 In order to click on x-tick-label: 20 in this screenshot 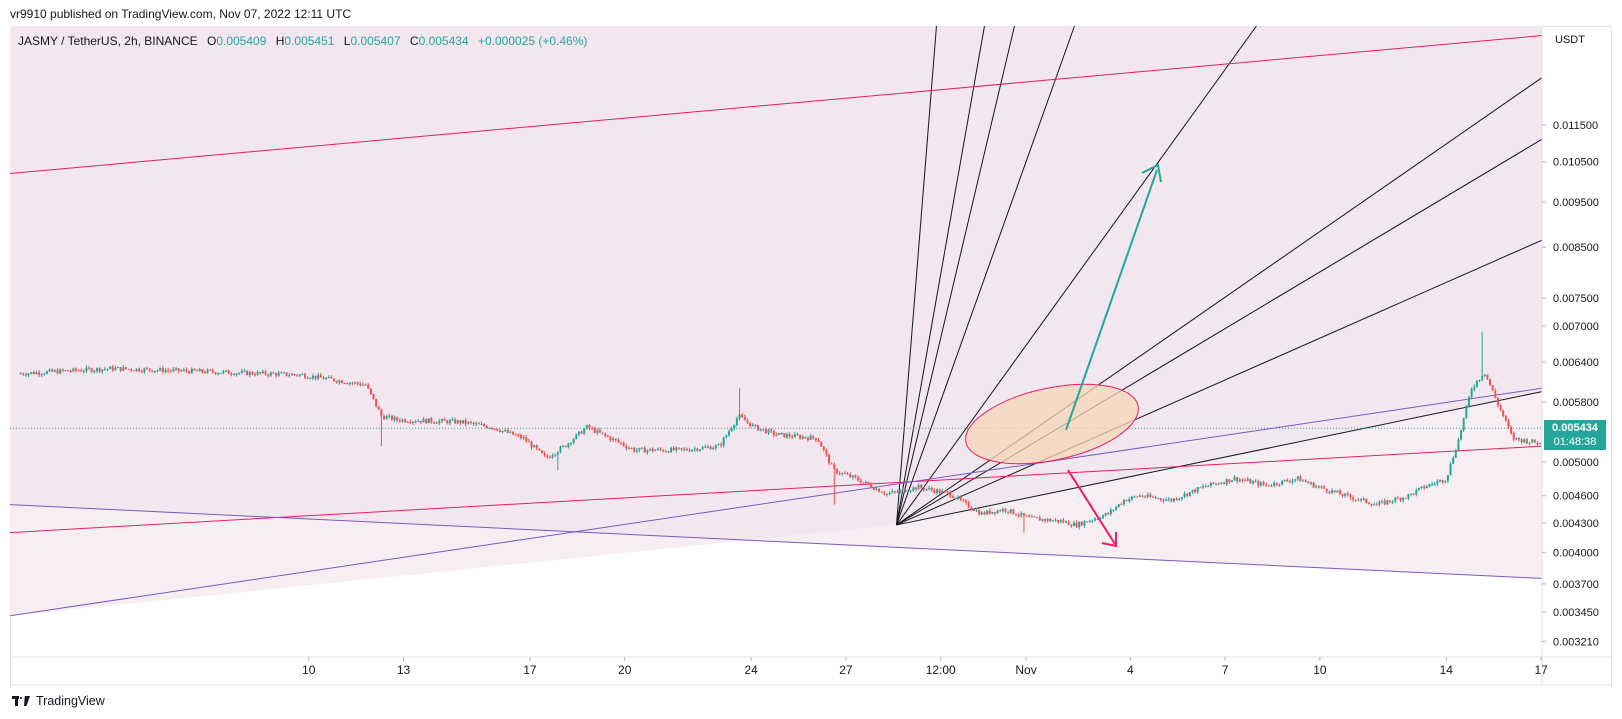, I will do `click(625, 670)`.